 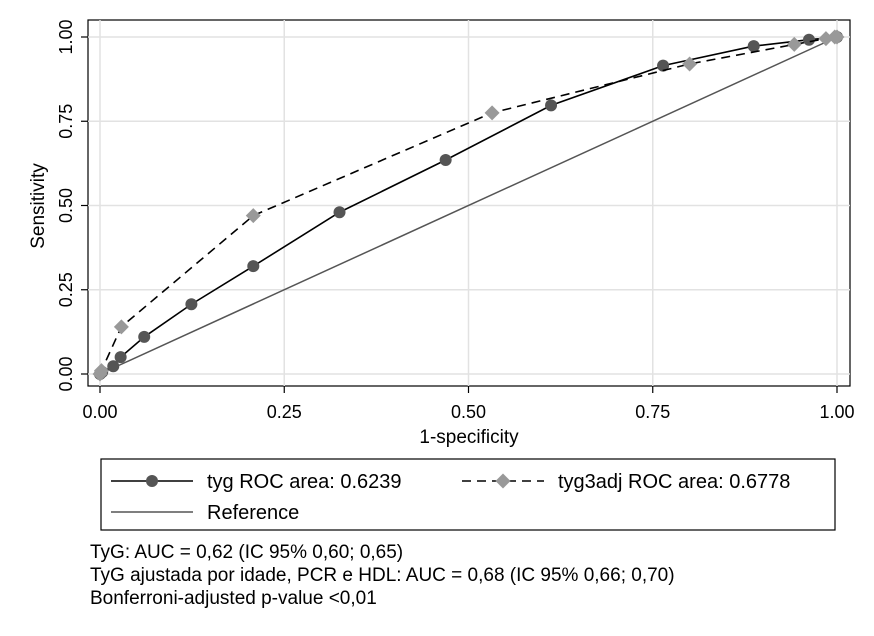 I want to click on y-tick-label: 0.00, so click(x=66, y=373).